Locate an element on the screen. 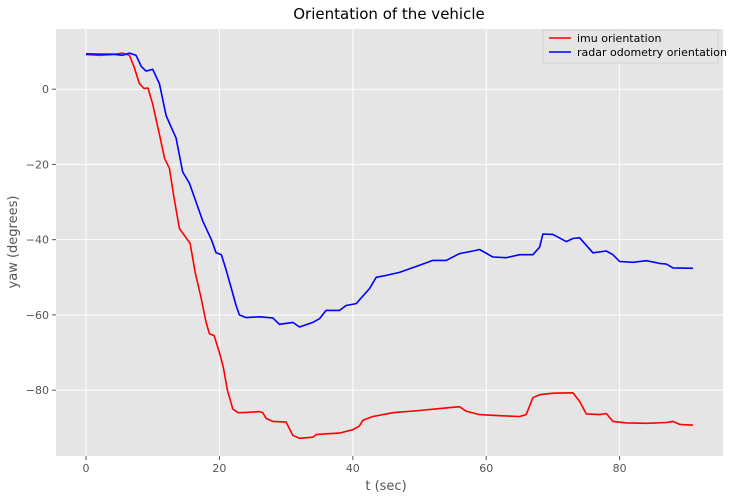 The height and width of the screenshot is (500, 729). x-tick-label: 40 is located at coordinates (353, 468).